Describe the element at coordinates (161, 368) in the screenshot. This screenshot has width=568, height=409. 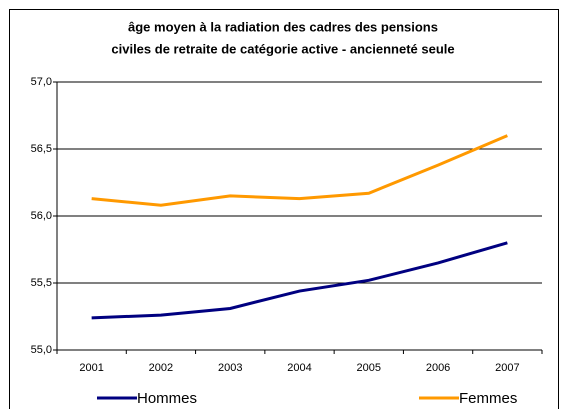
I see `x-tick-label: 2002` at that location.